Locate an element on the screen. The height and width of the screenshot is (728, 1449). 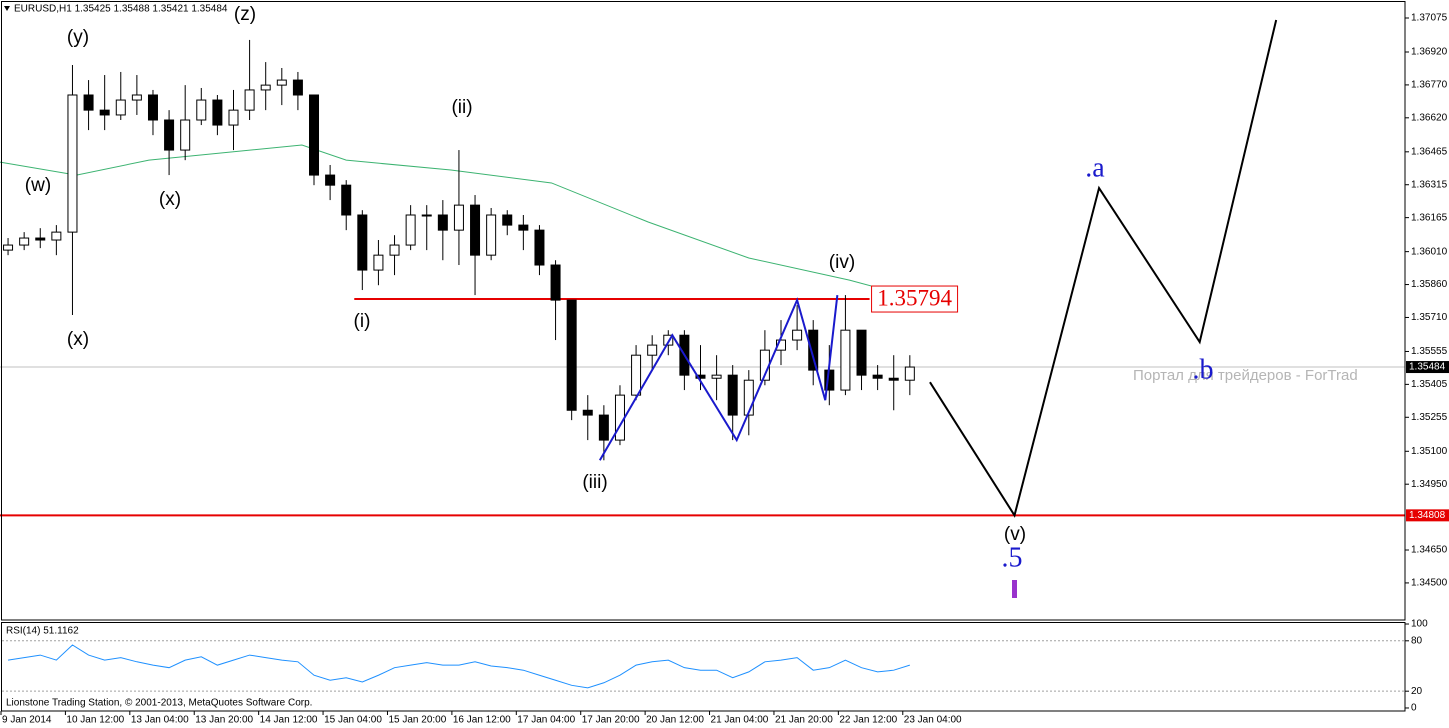
y-tick-label: 1.36920 is located at coordinates (1429, 52).